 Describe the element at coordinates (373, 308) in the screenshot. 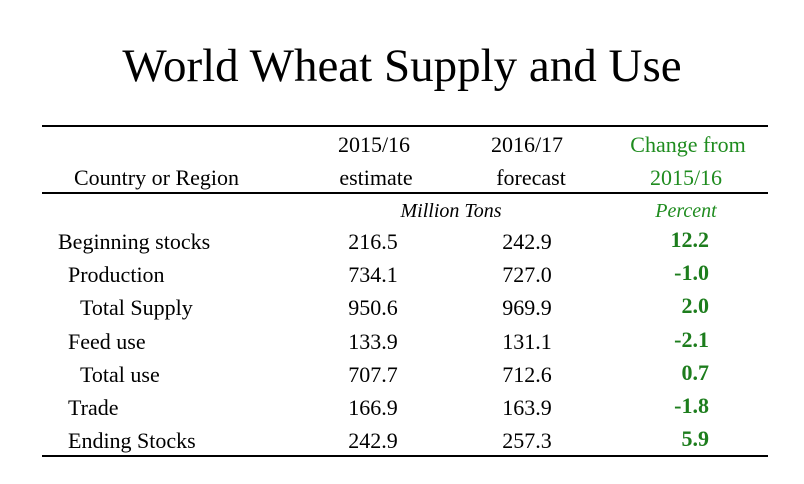

I see `value-2015: 950.6` at that location.